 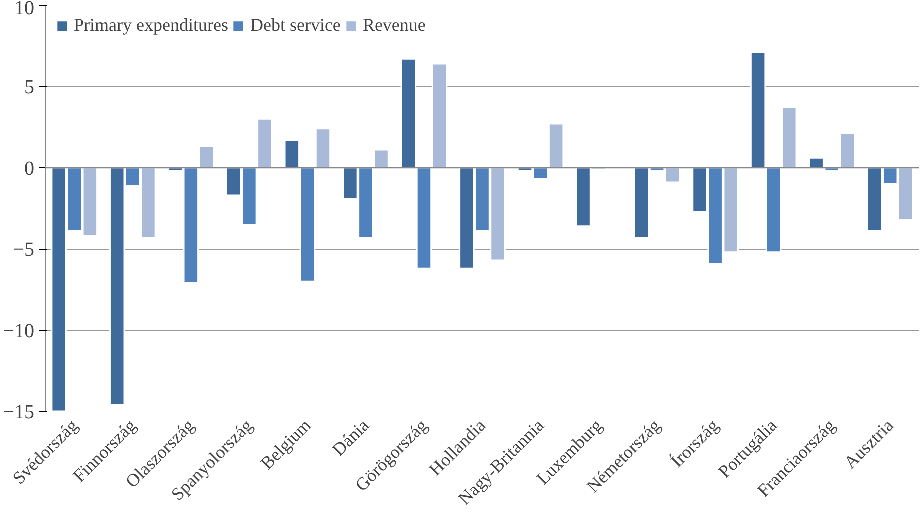 What do you see at coordinates (394, 25) in the screenshot?
I see `legend-label: Revenue` at bounding box center [394, 25].